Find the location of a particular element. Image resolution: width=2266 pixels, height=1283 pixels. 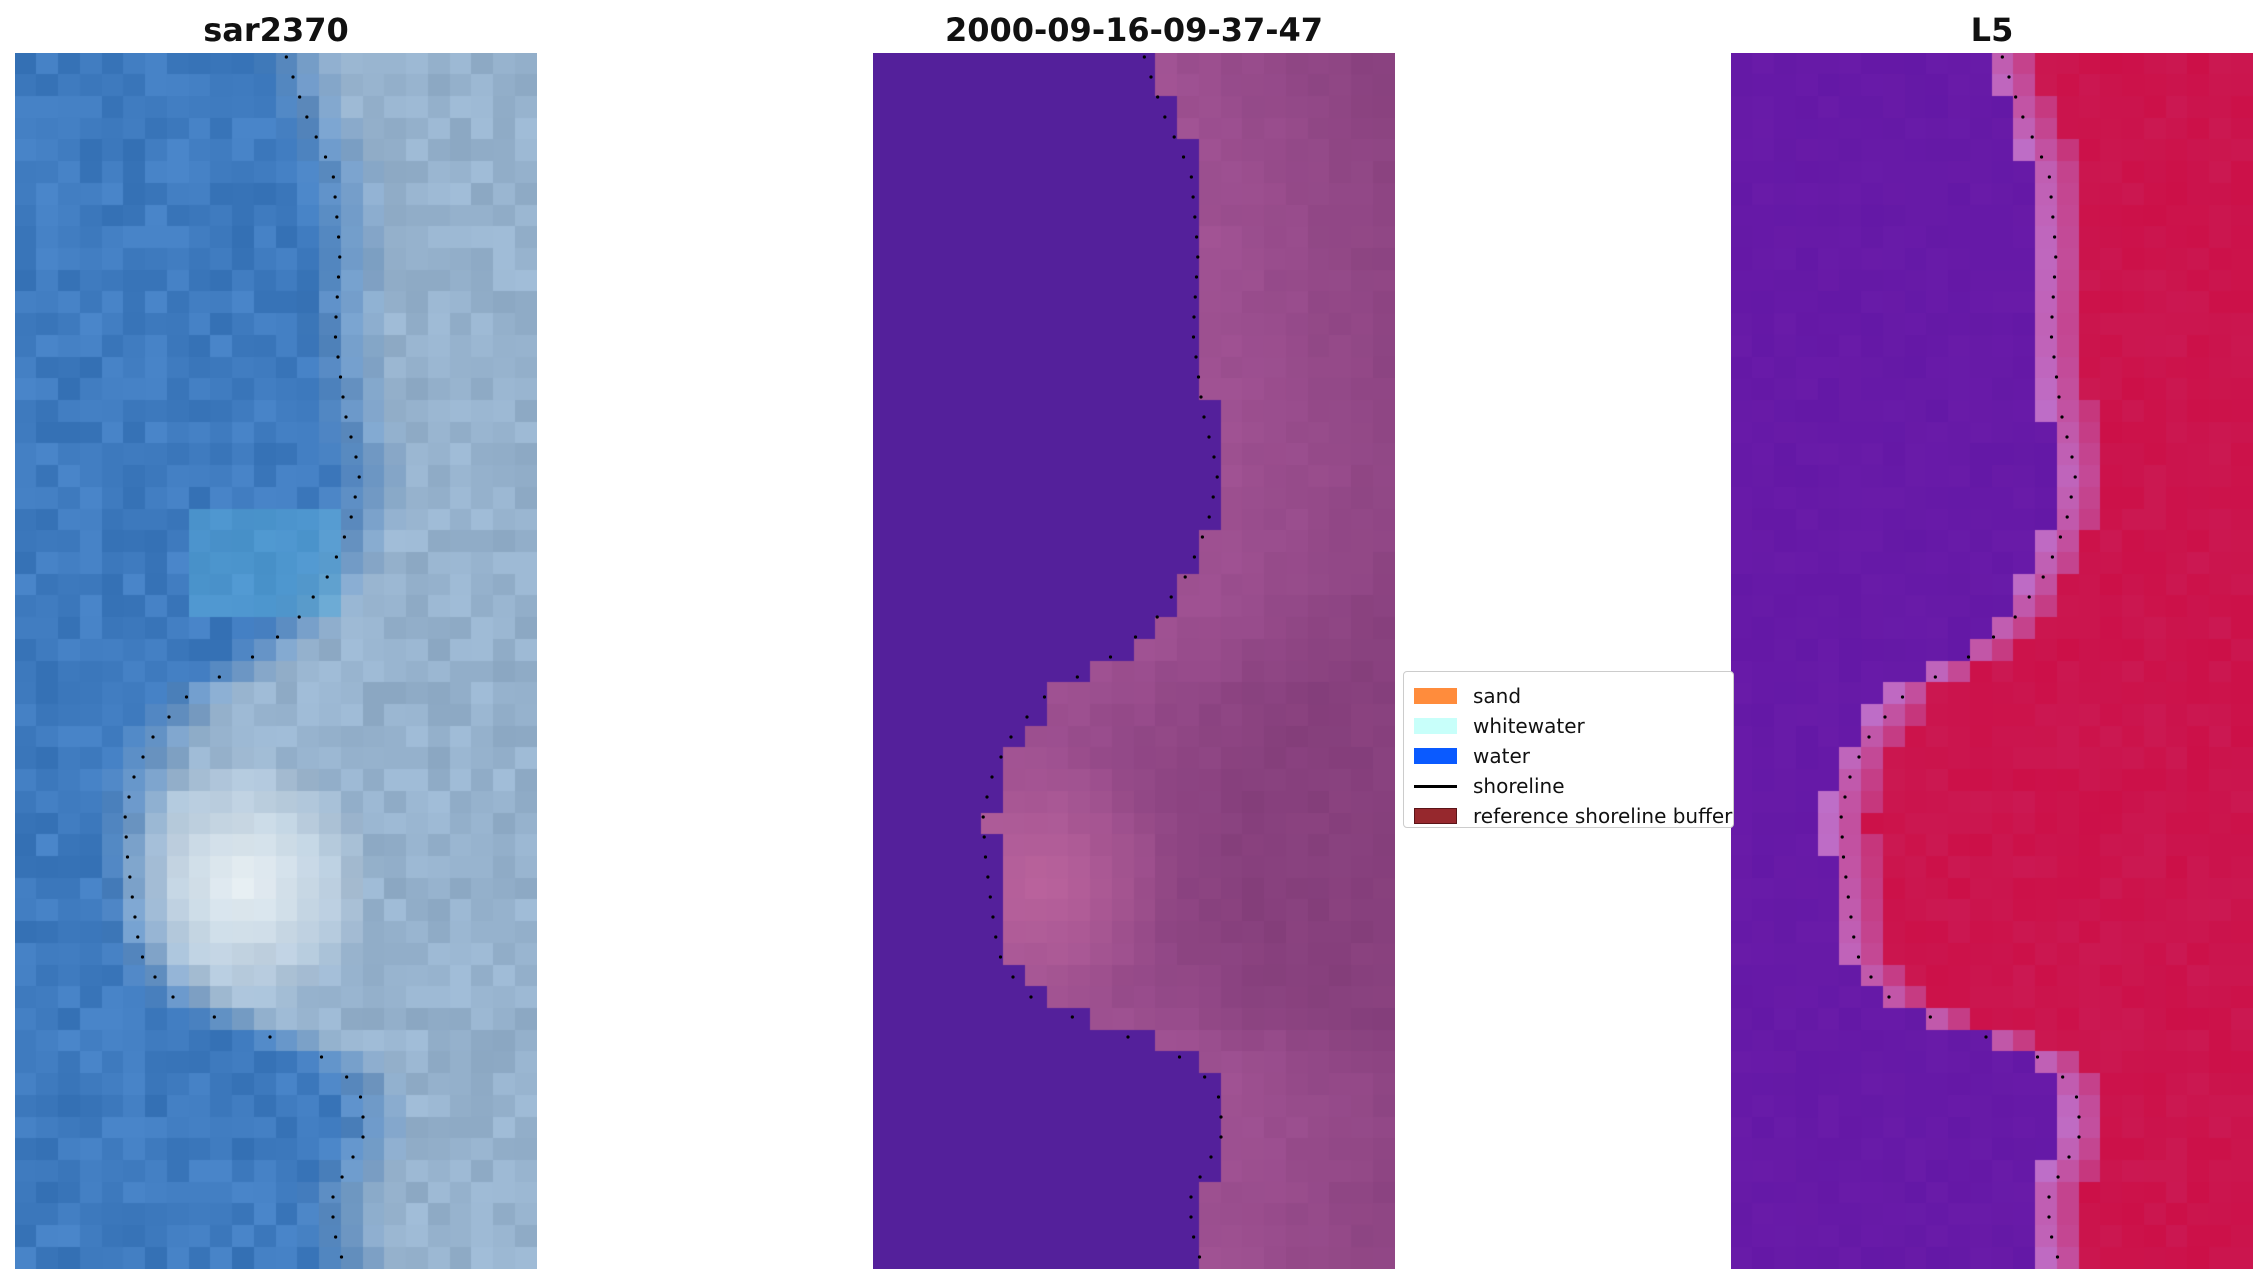

legend-label: water is located at coordinates (1501, 756).